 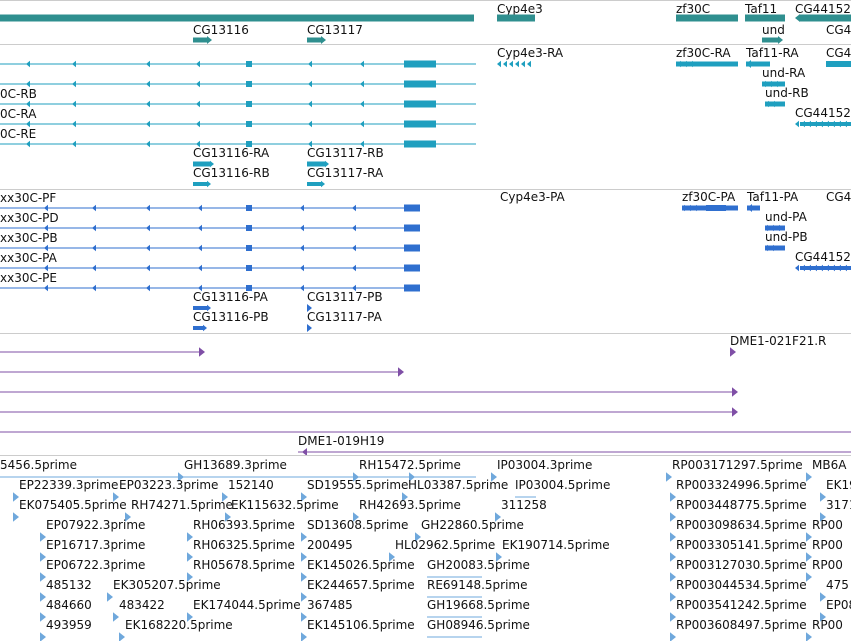 I want to click on feature-label-rp003608497-5prime: RP003608497.5prime, so click(x=741, y=625).